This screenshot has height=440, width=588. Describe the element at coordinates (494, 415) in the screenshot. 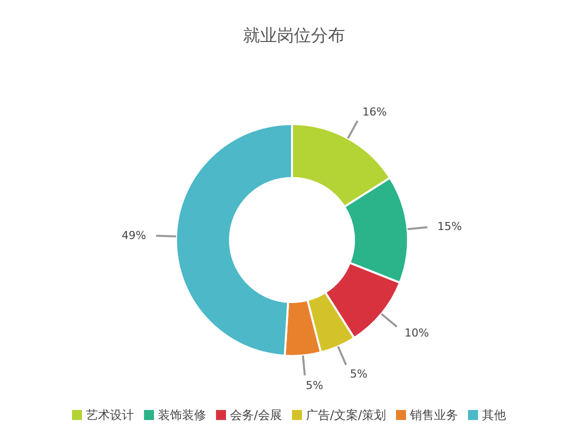

I see `legend-label: 其他` at that location.